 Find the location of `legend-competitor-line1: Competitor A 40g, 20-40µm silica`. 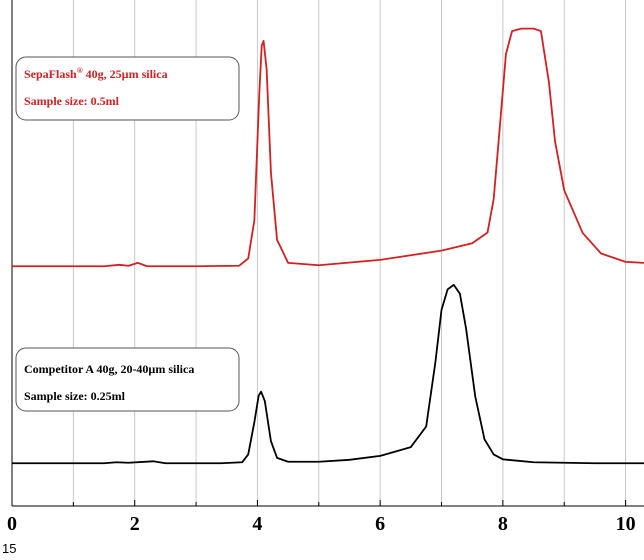

legend-competitor-line1: Competitor A 40g, 20-40µm silica is located at coordinates (109, 369).